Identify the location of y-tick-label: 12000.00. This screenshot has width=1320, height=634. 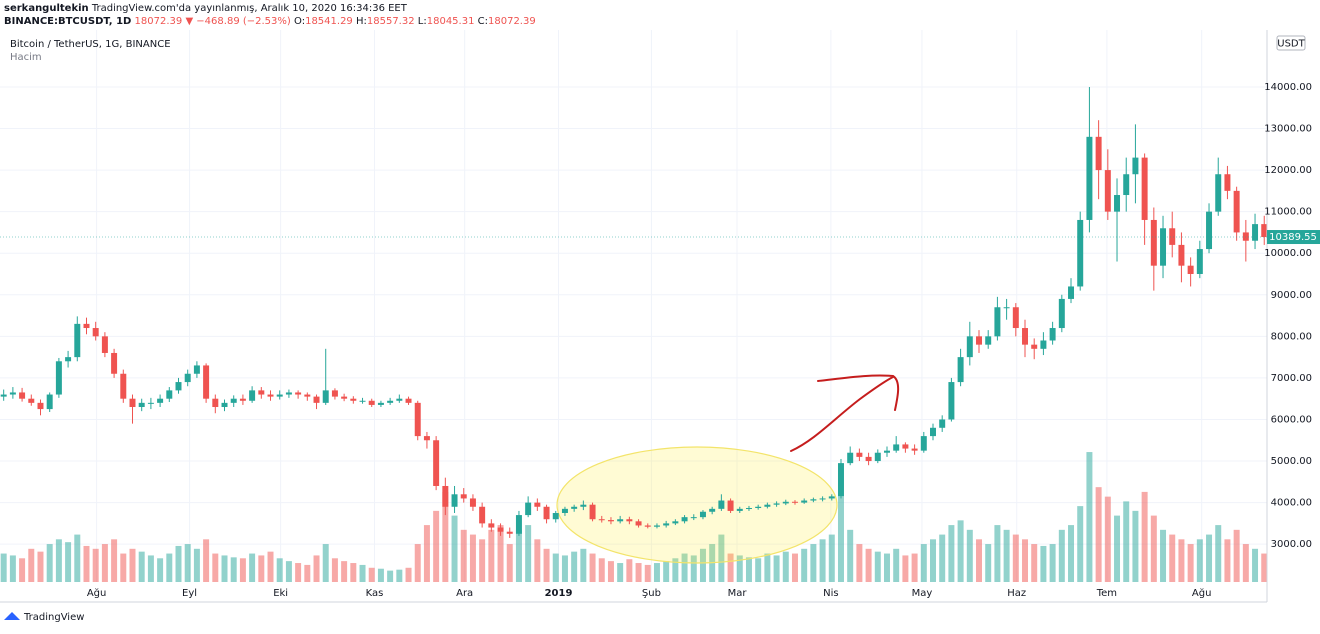
(1288, 170).